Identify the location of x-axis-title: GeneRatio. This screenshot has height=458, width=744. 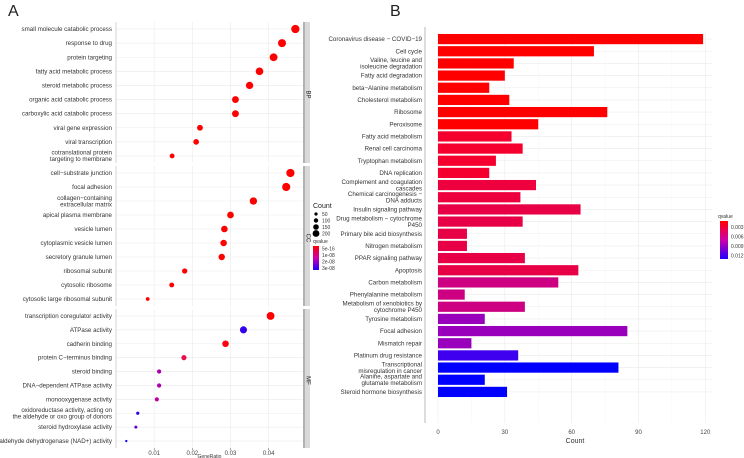
(210, 456).